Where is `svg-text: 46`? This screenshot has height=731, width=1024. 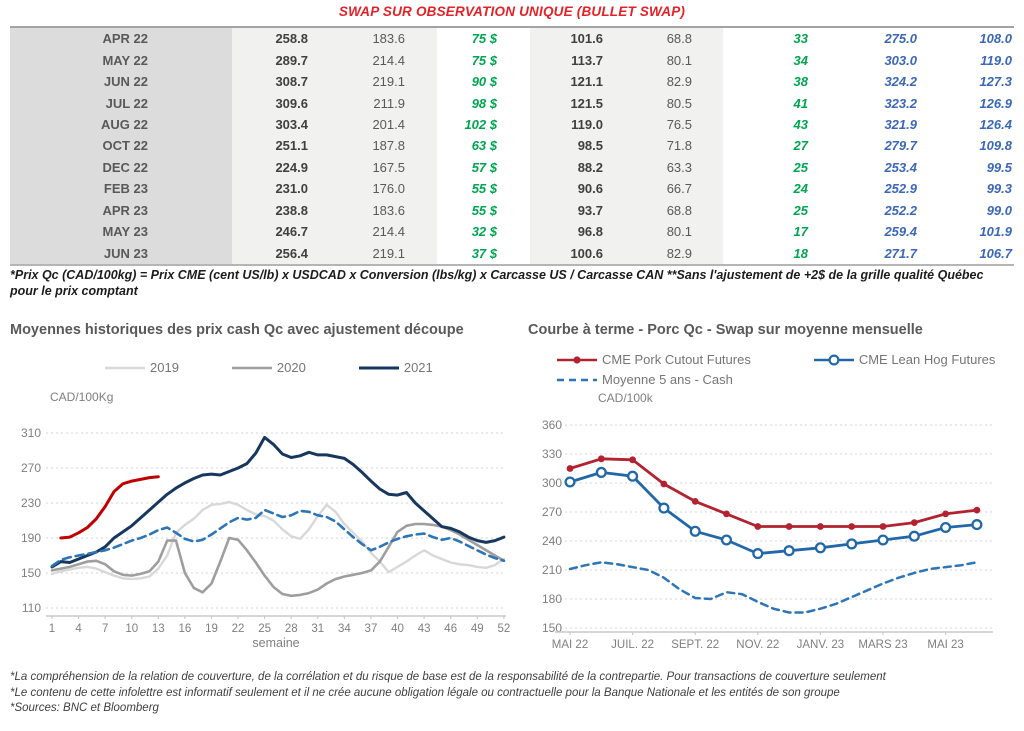 svg-text: 46 is located at coordinates (450, 629).